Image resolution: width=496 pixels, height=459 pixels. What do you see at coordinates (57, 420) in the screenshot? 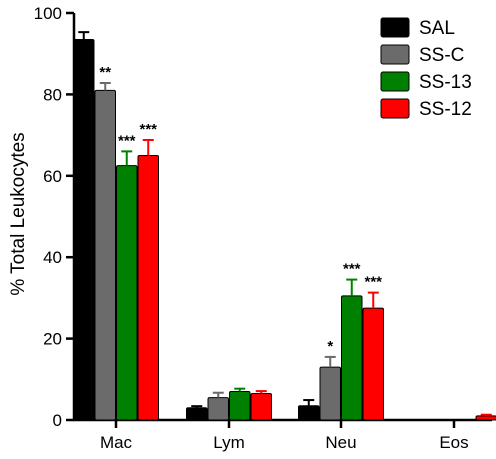
I see `y-tick-label: 0` at bounding box center [57, 420].